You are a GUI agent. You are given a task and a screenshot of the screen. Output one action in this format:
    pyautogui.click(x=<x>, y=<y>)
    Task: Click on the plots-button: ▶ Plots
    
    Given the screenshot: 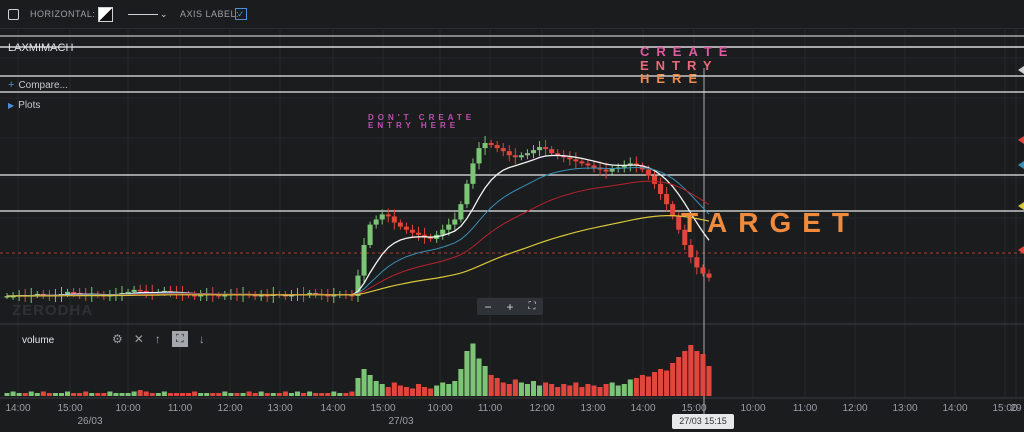 What is the action you would take?
    pyautogui.click(x=24, y=105)
    